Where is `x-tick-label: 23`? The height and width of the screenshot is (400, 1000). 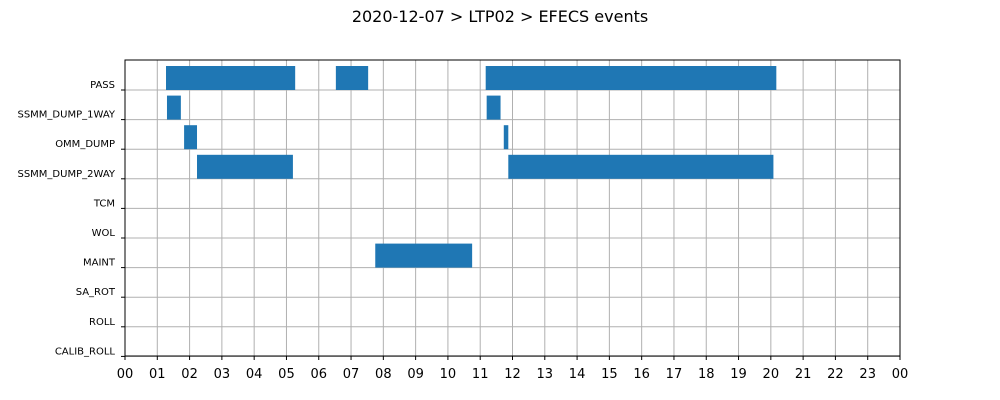 x-tick-label: 23 is located at coordinates (867, 374).